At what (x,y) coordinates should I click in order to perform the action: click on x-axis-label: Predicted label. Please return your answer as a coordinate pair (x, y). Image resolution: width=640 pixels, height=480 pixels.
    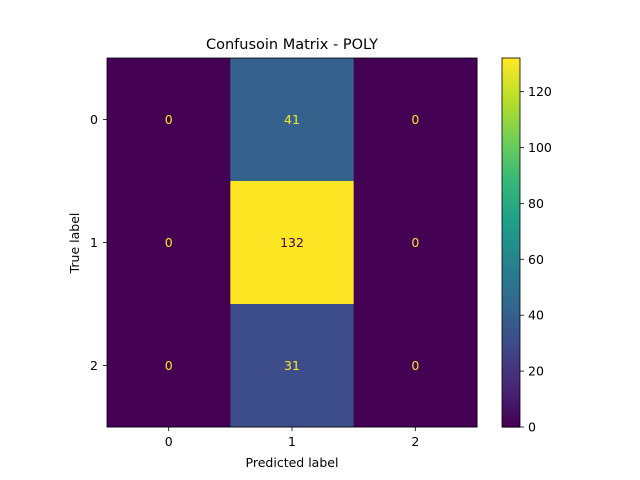
    Looking at the image, I should click on (292, 462).